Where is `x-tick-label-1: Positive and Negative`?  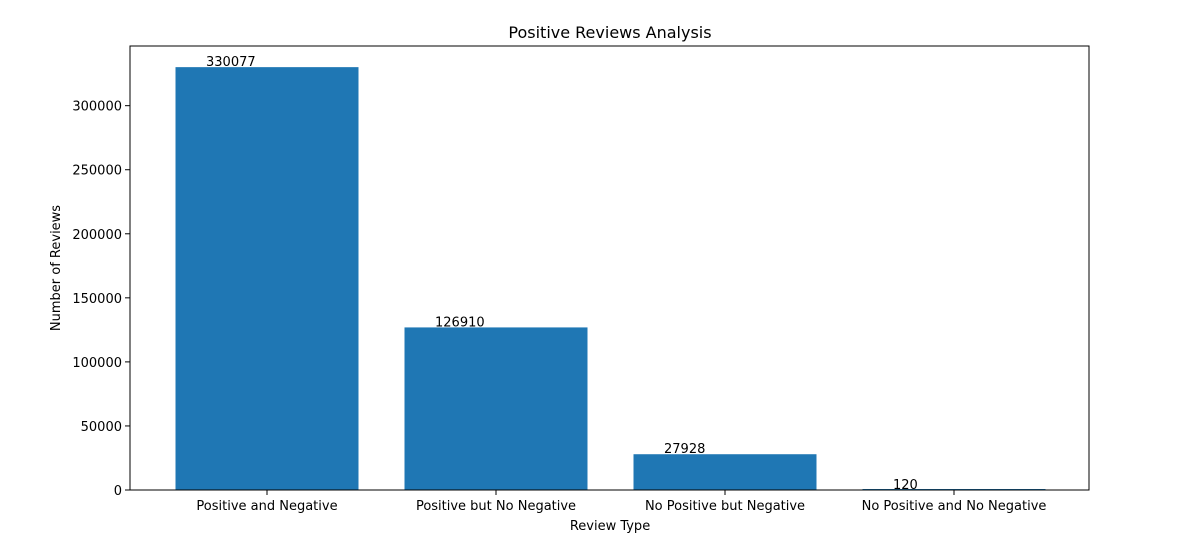 x-tick-label-1: Positive and Negative is located at coordinates (266, 506).